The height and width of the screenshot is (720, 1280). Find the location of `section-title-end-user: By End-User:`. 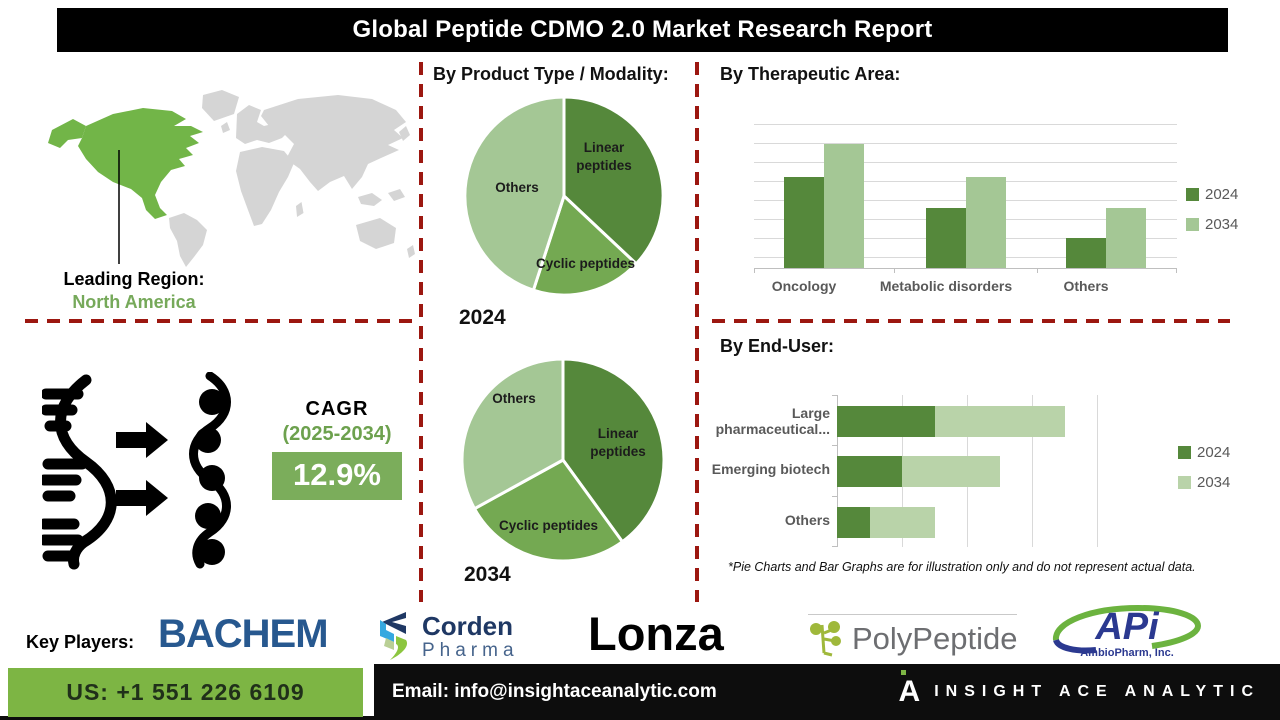

section-title-end-user: By End-User: is located at coordinates (777, 346).